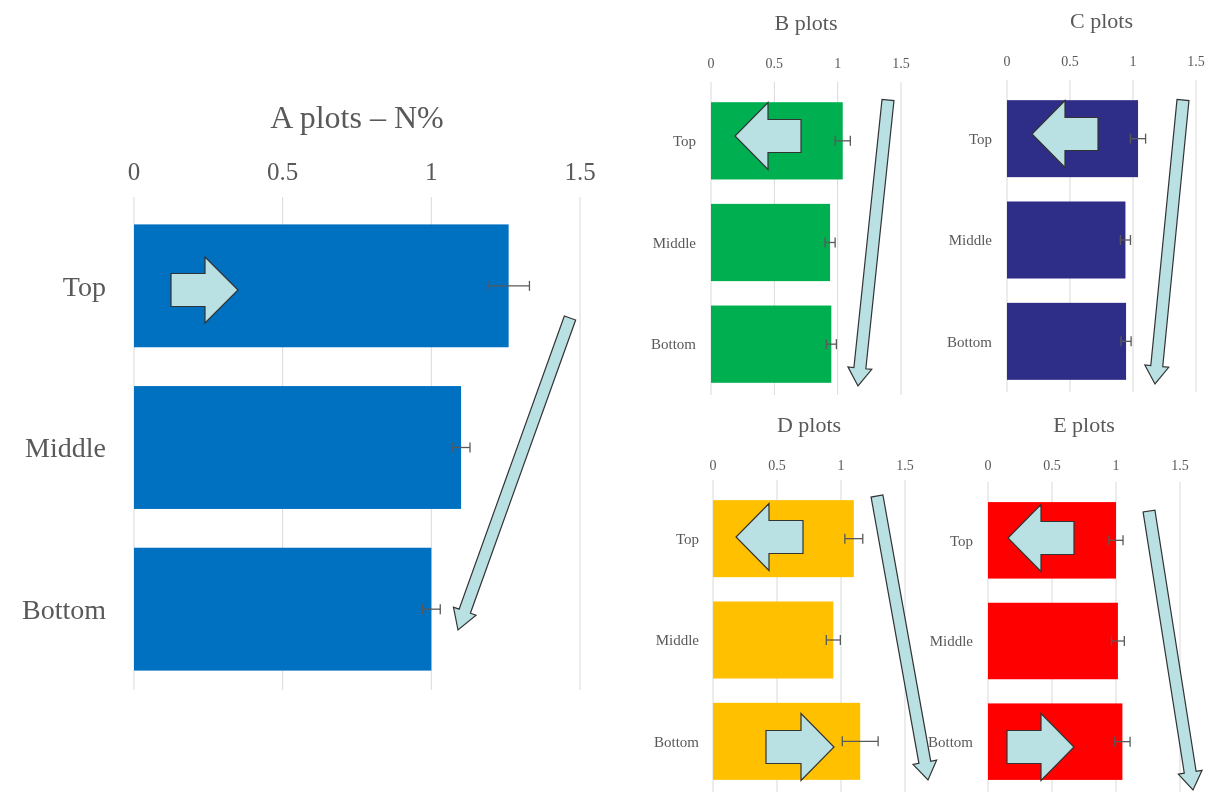 The height and width of the screenshot is (794, 1217). Describe the element at coordinates (806, 22) in the screenshot. I see `chart-title: B plots` at that location.